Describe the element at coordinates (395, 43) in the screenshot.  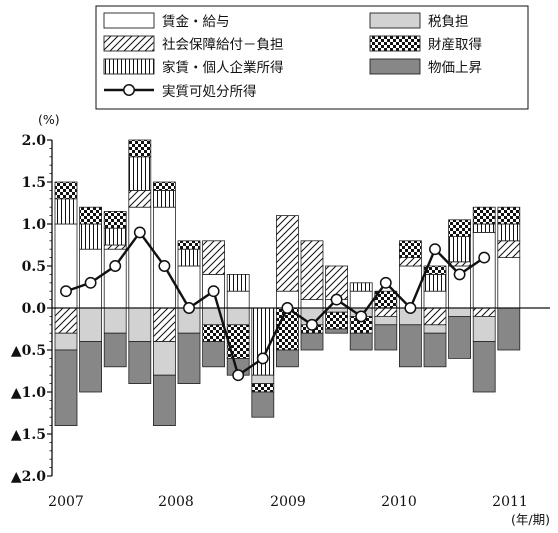
I see `legend-swatch-checker` at that location.